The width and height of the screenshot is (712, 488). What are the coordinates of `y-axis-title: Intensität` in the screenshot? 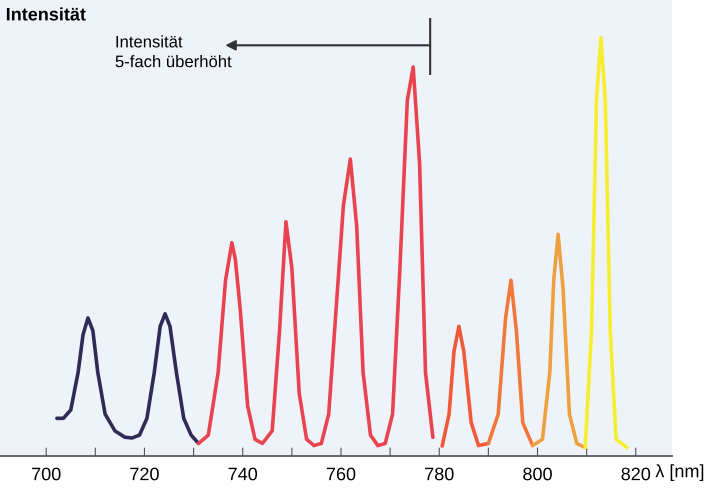 It's located at (46, 14).